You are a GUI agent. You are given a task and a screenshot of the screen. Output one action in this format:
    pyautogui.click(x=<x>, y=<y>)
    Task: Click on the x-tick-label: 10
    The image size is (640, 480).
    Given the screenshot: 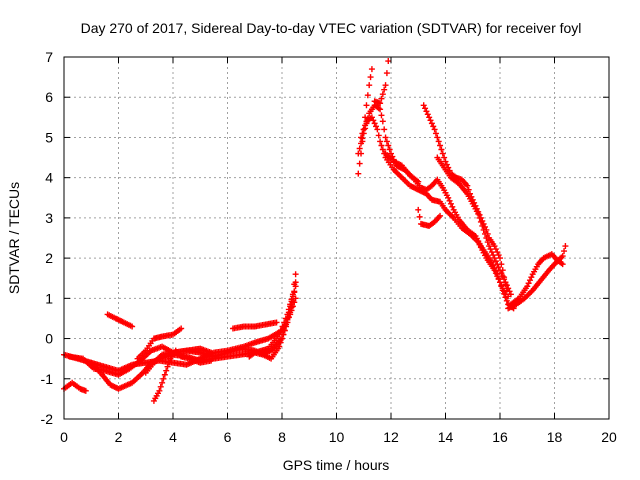 What is the action you would take?
    pyautogui.click(x=337, y=437)
    